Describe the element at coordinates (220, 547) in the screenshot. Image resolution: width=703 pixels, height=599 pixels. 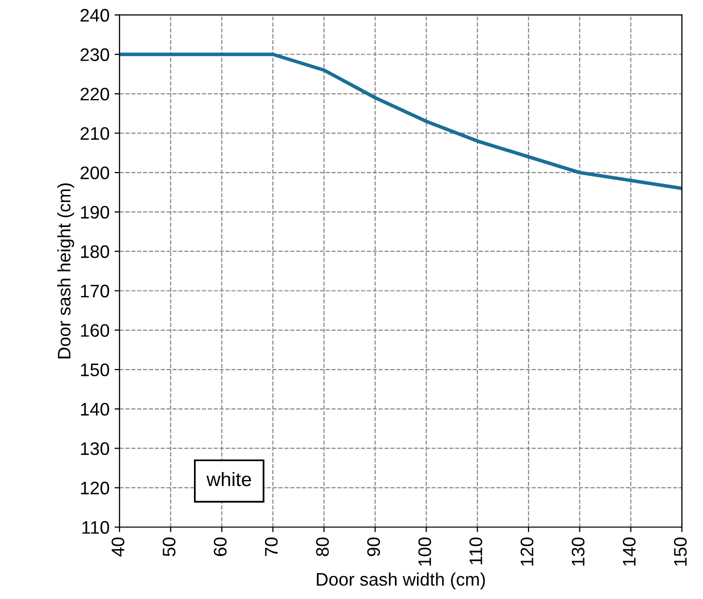
I see `x-tick-label: 60` at that location.